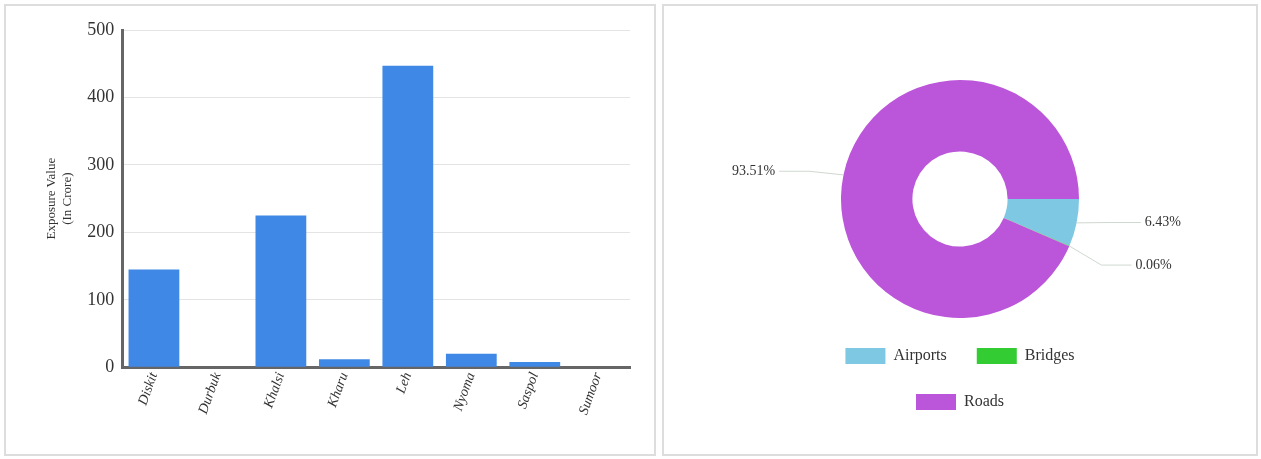  Describe the element at coordinates (101, 231) in the screenshot. I see `y-tick-label: 200` at that location.